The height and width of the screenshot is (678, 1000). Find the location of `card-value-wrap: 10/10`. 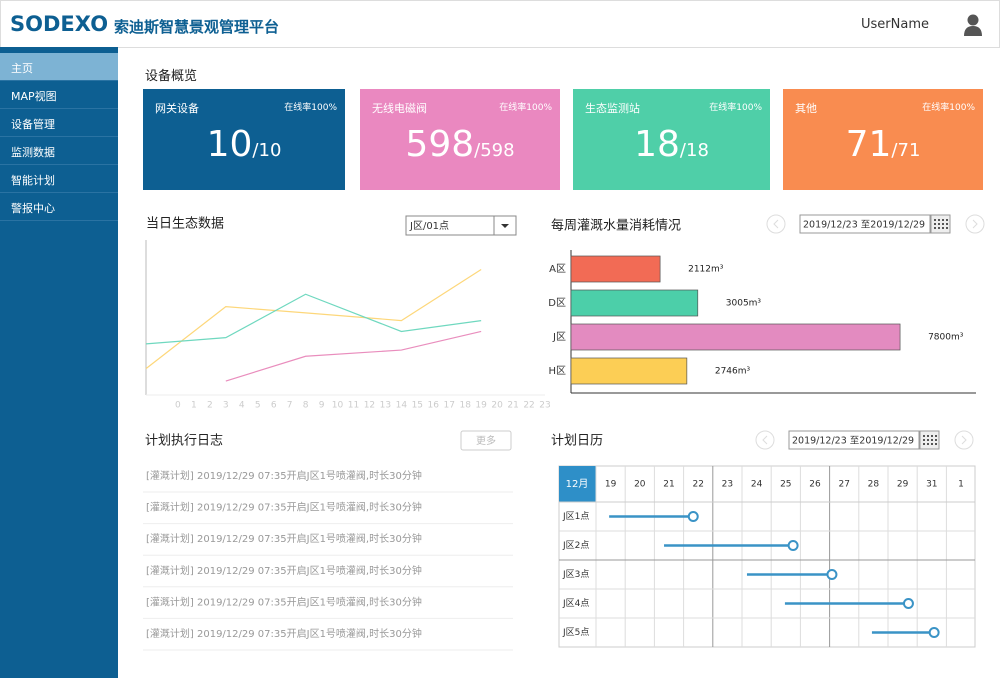

card-value-wrap: 10/10 is located at coordinates (244, 144).